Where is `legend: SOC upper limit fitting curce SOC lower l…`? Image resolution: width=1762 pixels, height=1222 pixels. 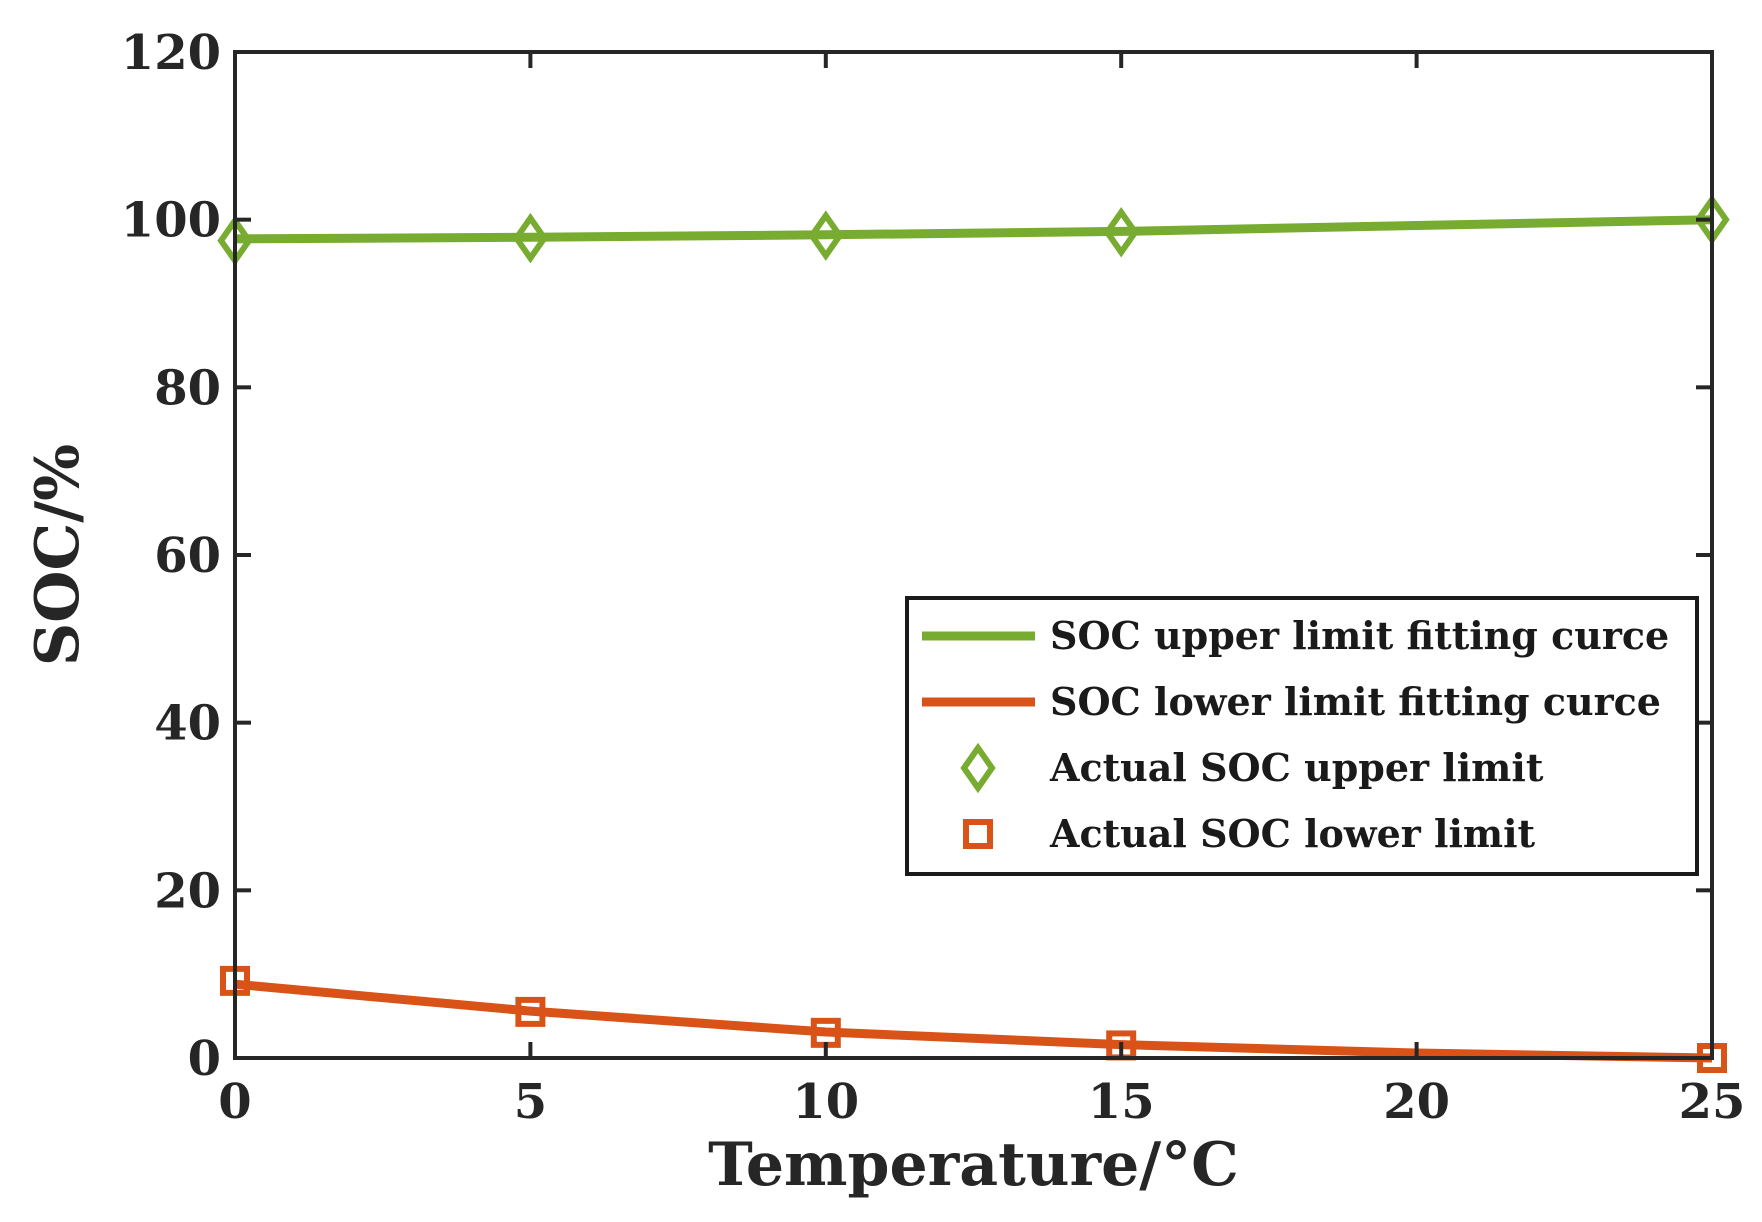 legend: SOC upper limit fitting curce SOC lower l… is located at coordinates (1302, 736).